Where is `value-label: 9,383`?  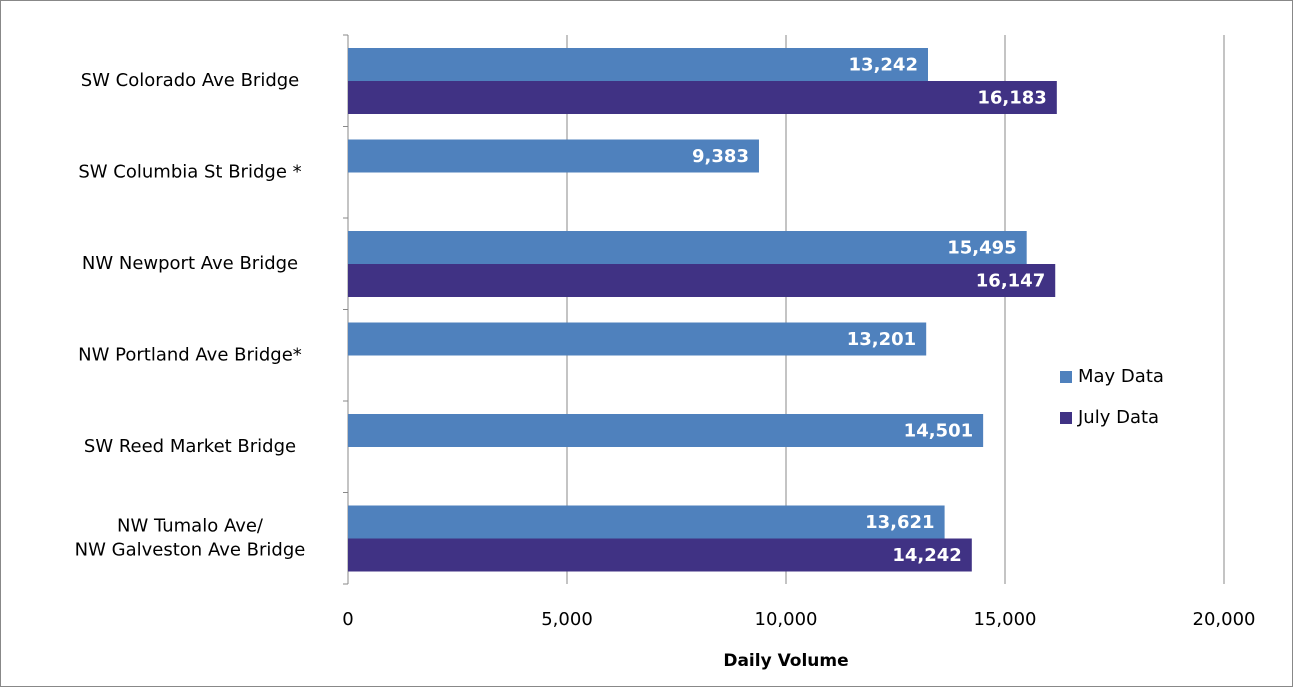 value-label: 9,383 is located at coordinates (720, 156).